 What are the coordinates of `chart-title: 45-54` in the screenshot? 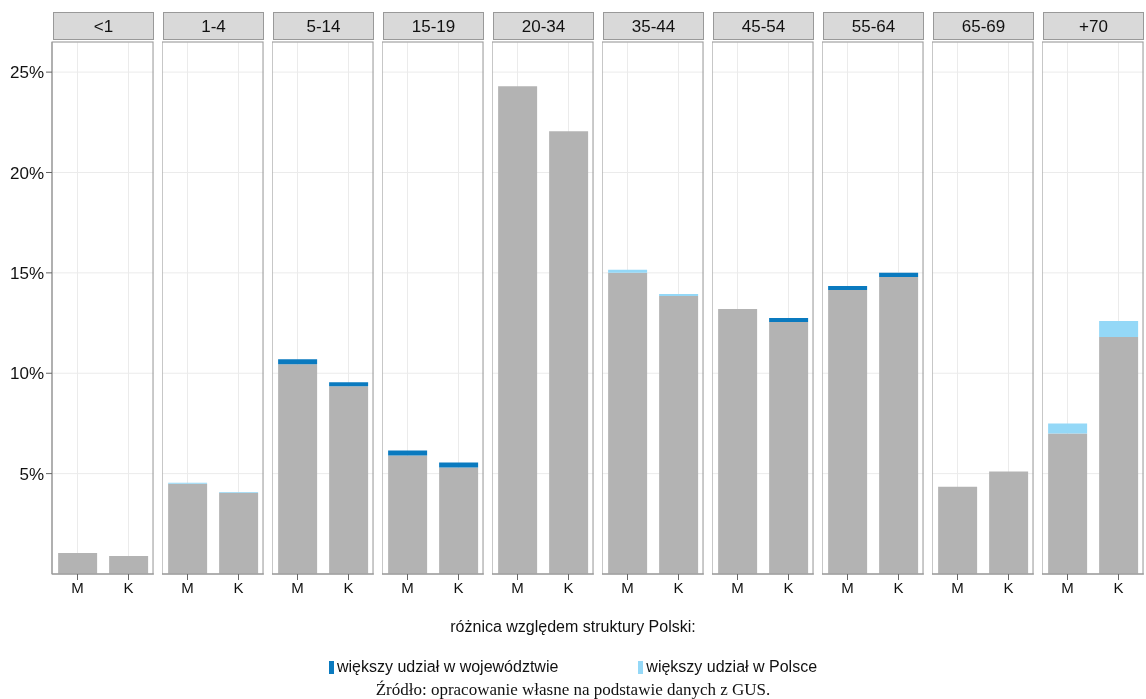 It's located at (763, 26).